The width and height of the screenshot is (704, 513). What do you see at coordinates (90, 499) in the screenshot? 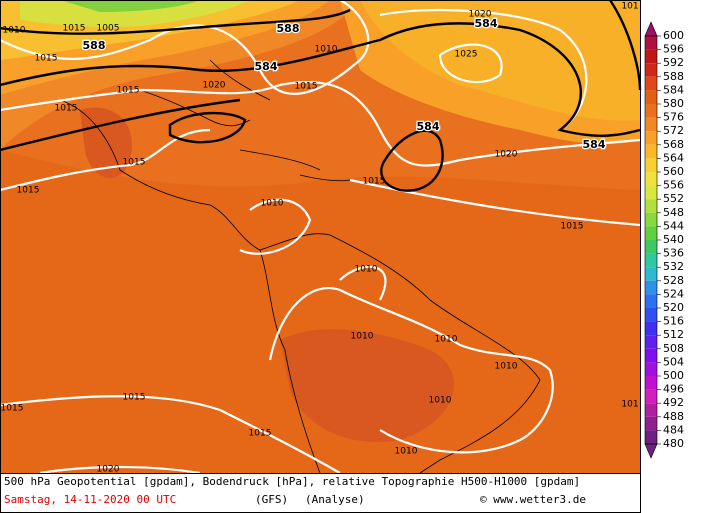
I see `caption-date: Samstag, 14-11-2020 00 UTC` at bounding box center [90, 499].